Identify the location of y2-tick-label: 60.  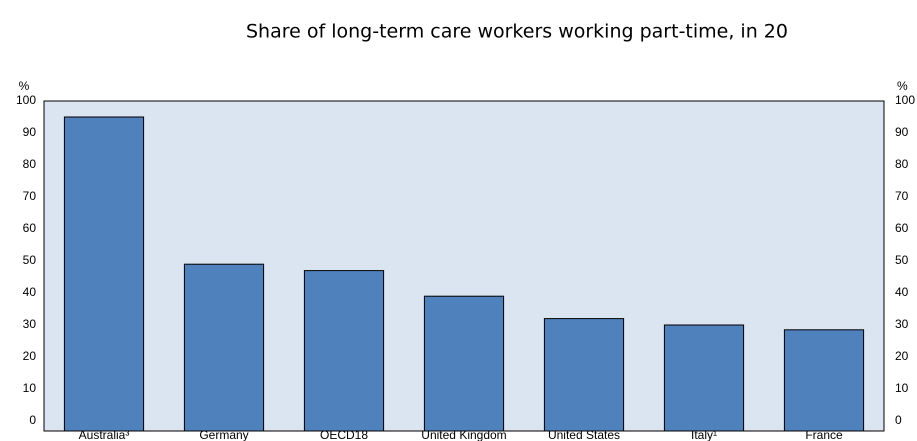
(902, 228).